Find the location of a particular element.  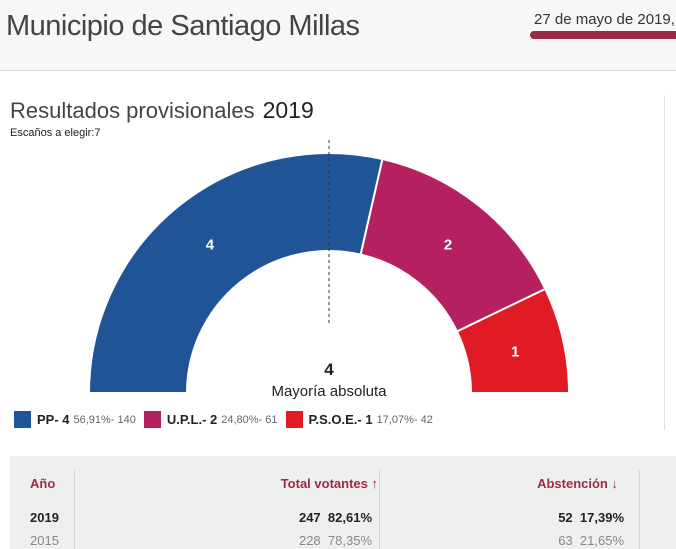

voters-pct: 78,35% is located at coordinates (349, 540).